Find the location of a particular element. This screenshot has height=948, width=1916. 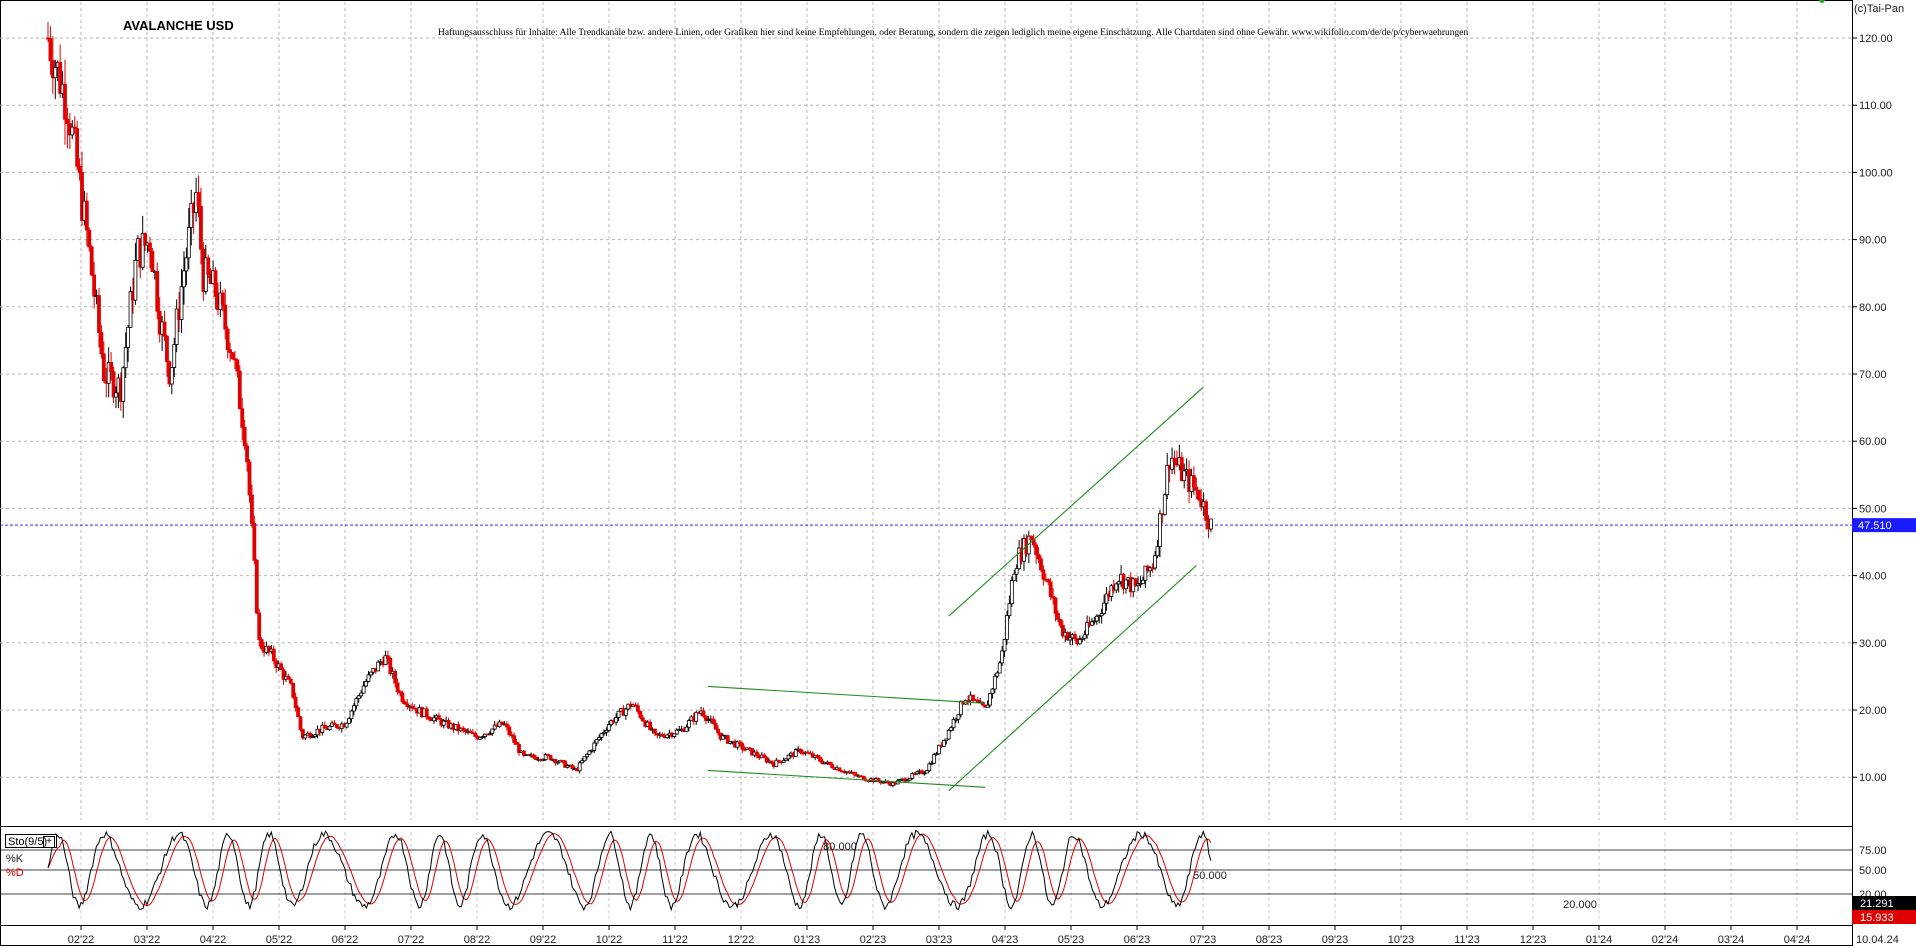

sto-annotation: 20.000 is located at coordinates (1580, 905).